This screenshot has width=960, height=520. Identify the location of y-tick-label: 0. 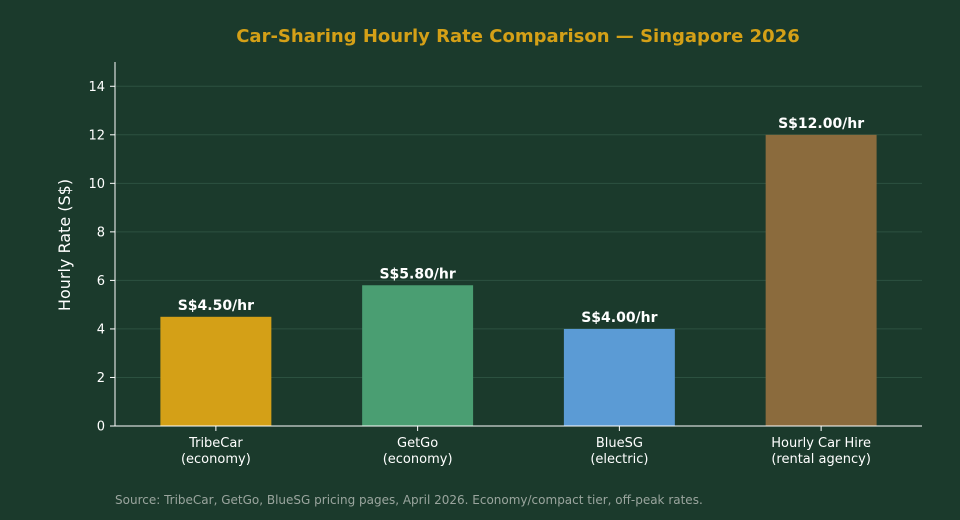
(101, 427).